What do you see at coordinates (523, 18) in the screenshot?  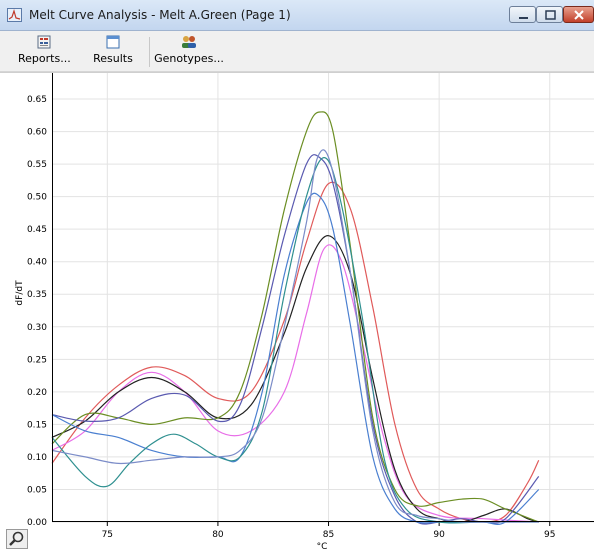 I see `minimize-icon` at bounding box center [523, 18].